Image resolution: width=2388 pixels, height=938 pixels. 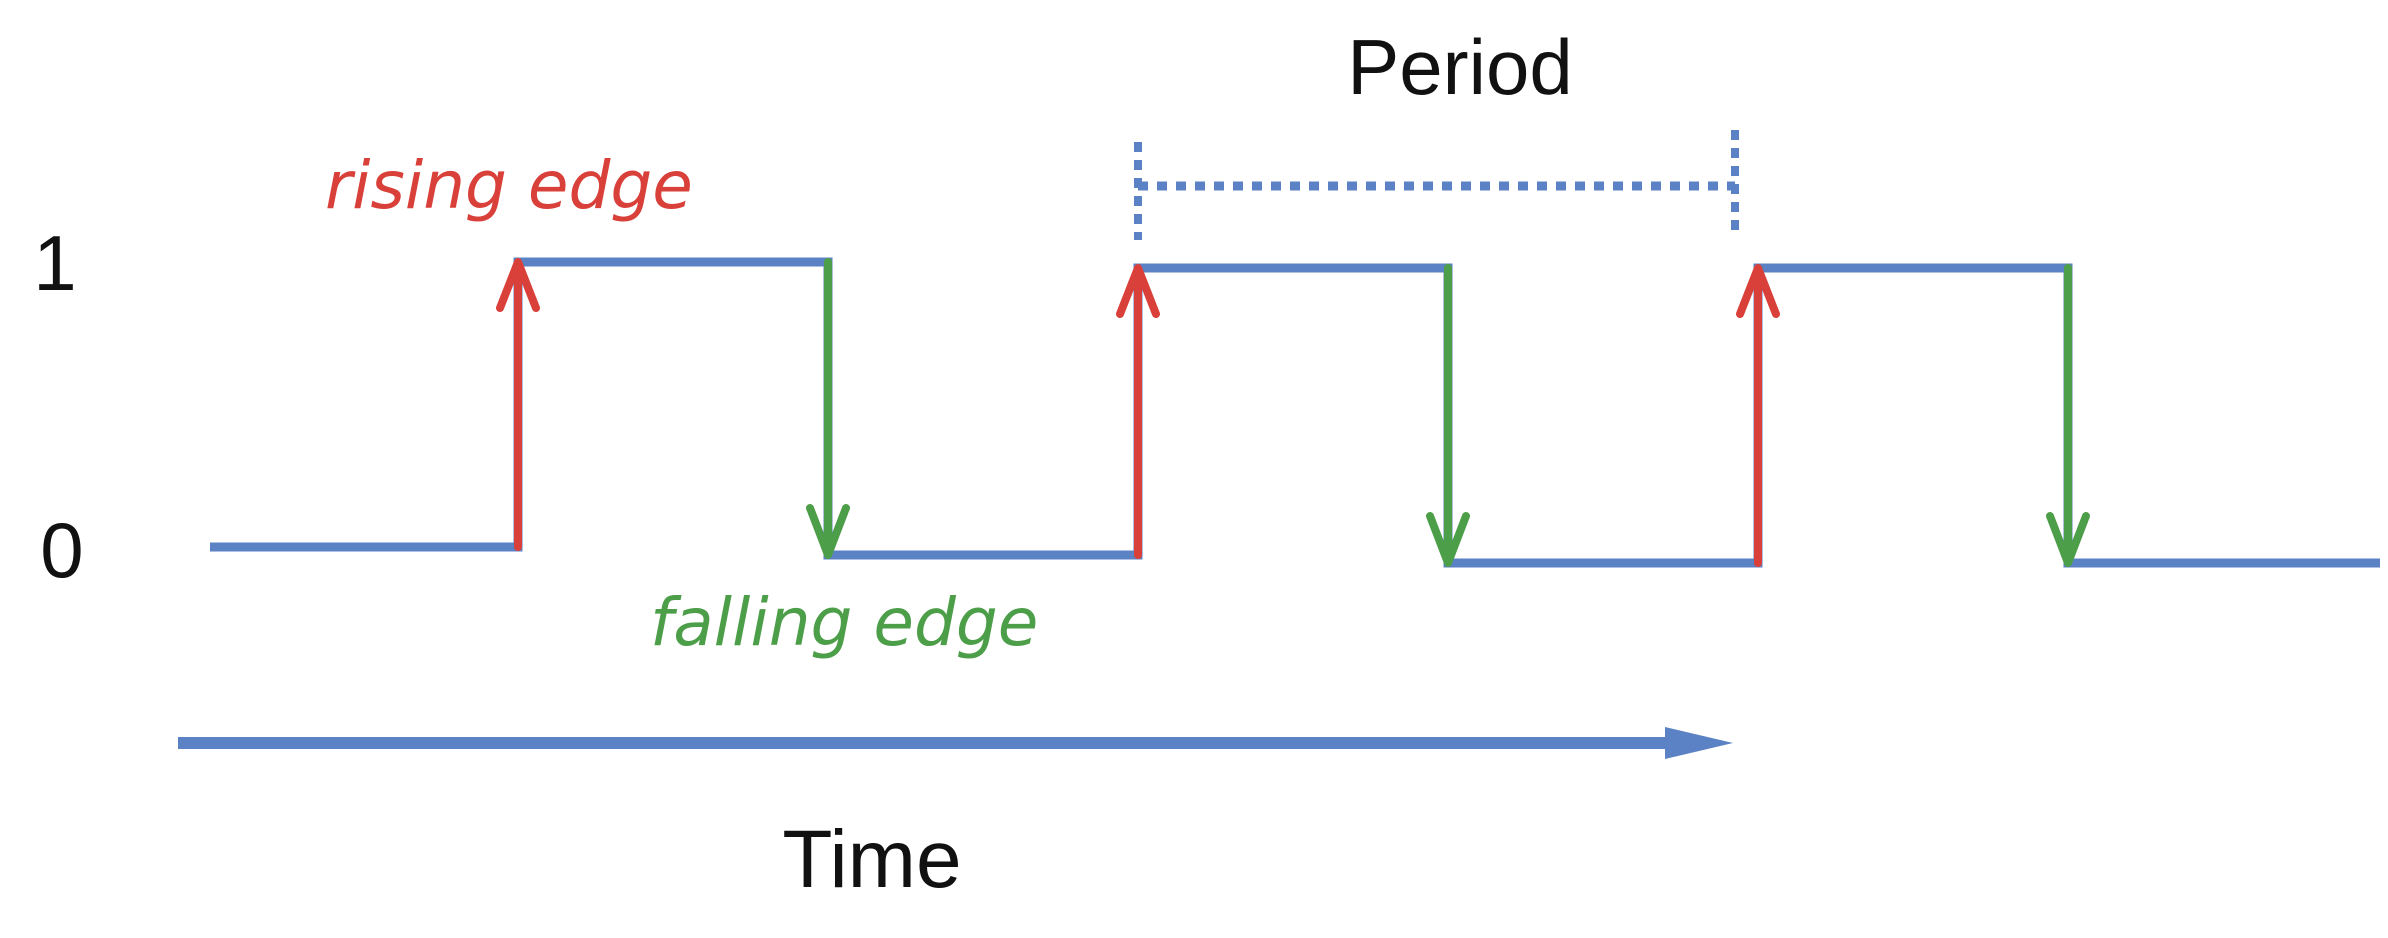 I want to click on falling-edge-label: falling edge, so click(x=844, y=622).